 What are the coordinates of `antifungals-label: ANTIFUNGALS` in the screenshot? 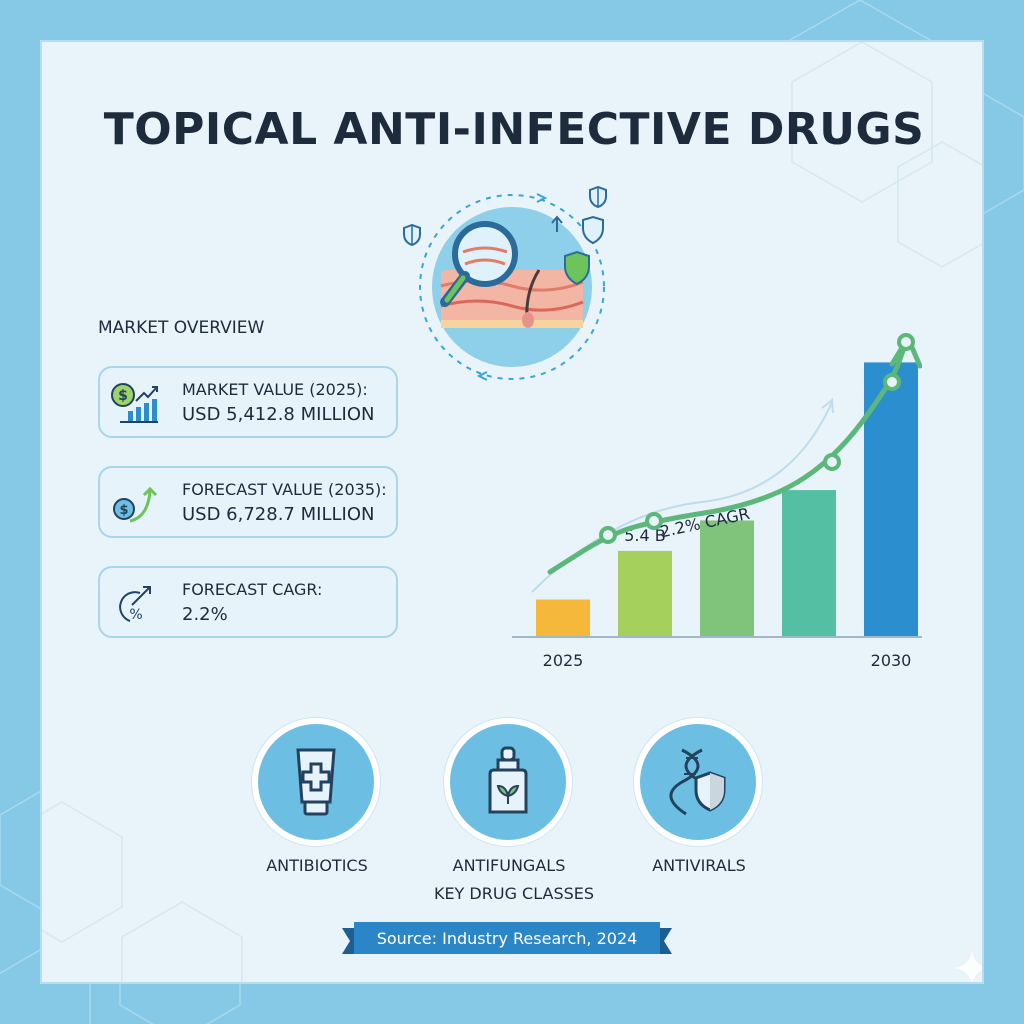 It's located at (509, 865).